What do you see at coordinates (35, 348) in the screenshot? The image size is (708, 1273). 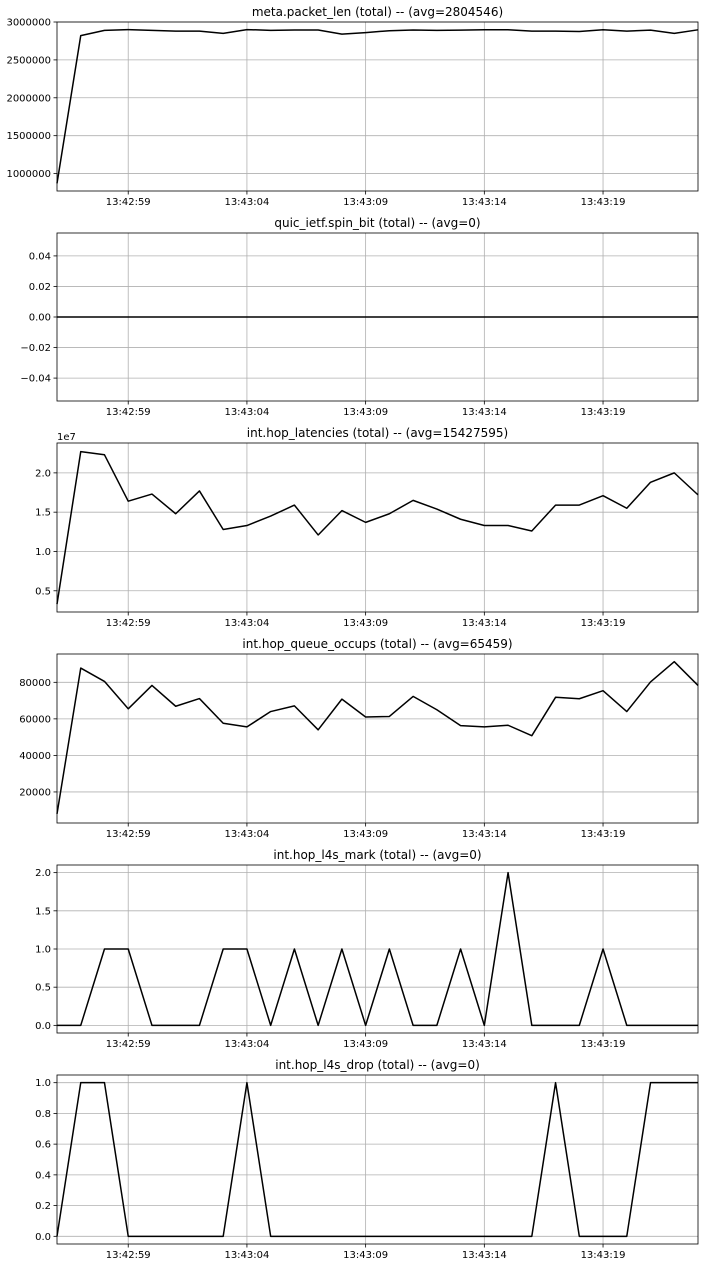 I see `y-tick-label: −0.02` at bounding box center [35, 348].